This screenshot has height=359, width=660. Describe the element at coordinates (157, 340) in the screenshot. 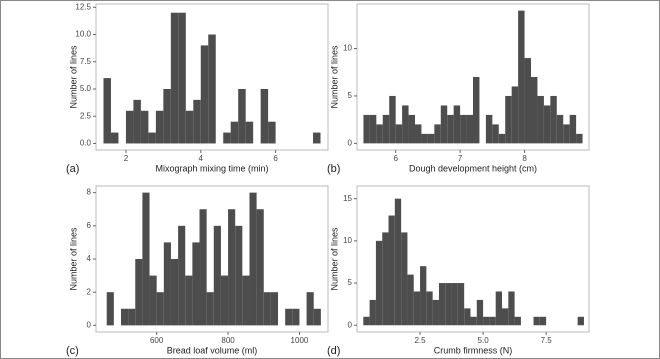

I see `x-tick-label: 600` at that location.